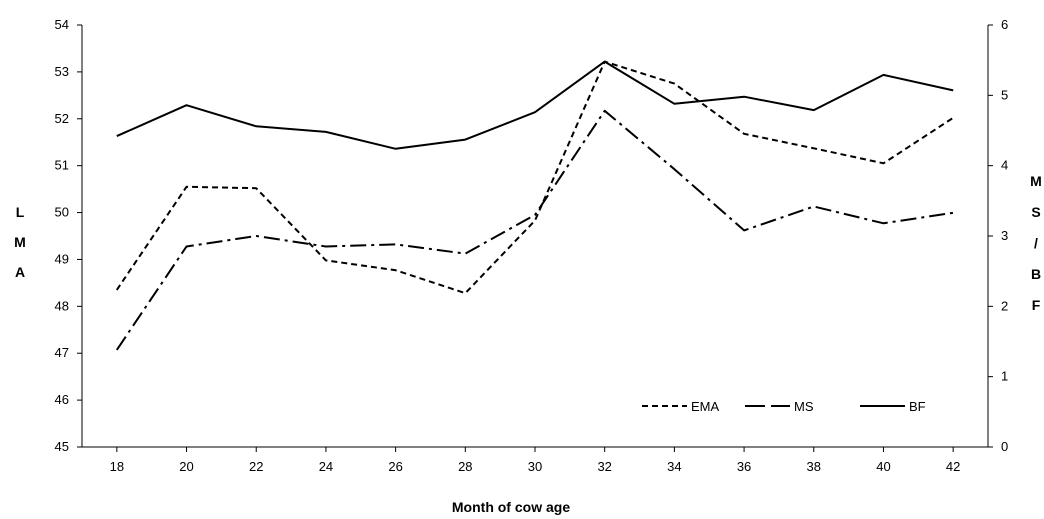  I want to click on x-tick-label: 30, so click(535, 466).